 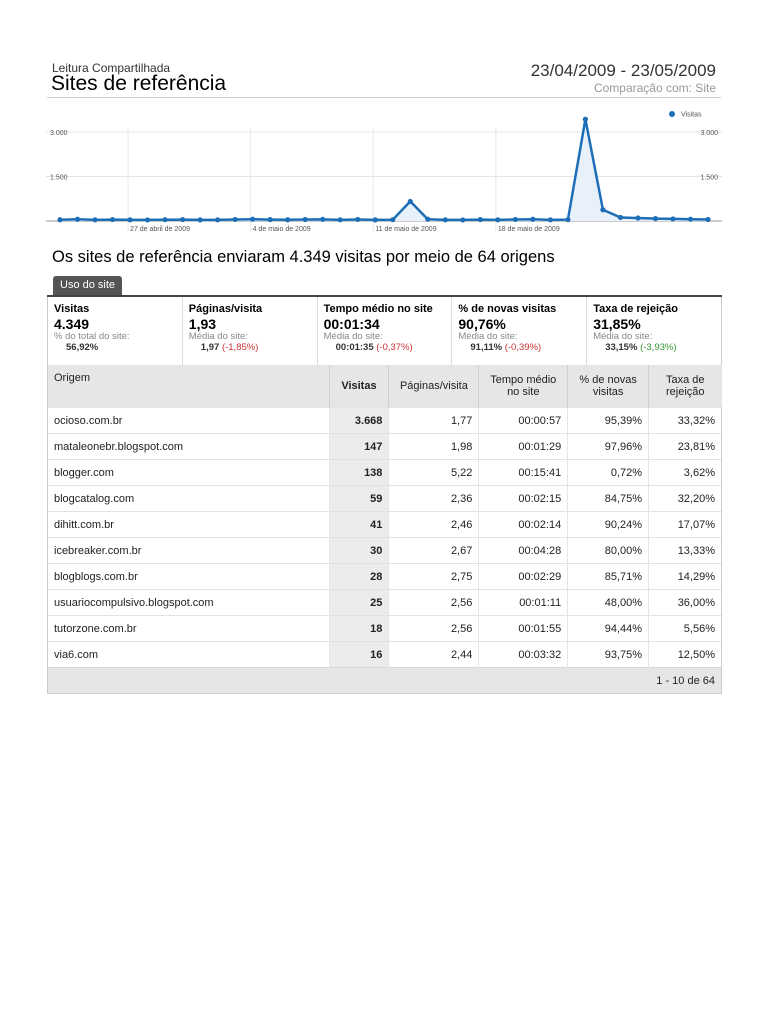 What do you see at coordinates (72, 309) in the screenshot?
I see `metric-label: Visitas` at bounding box center [72, 309].